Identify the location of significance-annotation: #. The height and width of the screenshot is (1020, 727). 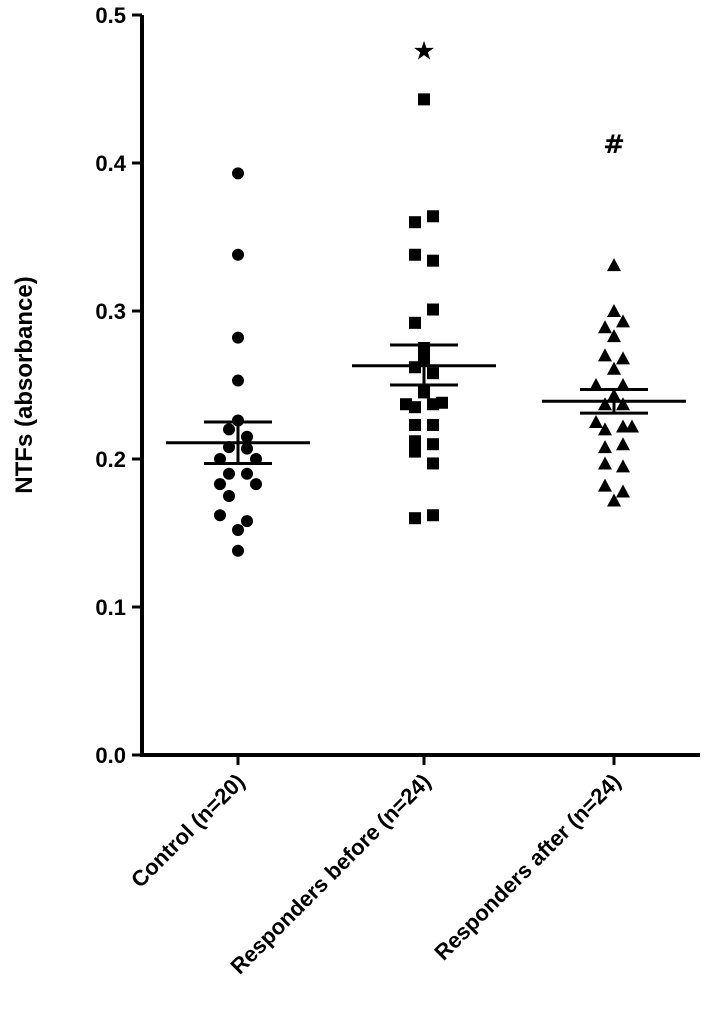
(614, 145).